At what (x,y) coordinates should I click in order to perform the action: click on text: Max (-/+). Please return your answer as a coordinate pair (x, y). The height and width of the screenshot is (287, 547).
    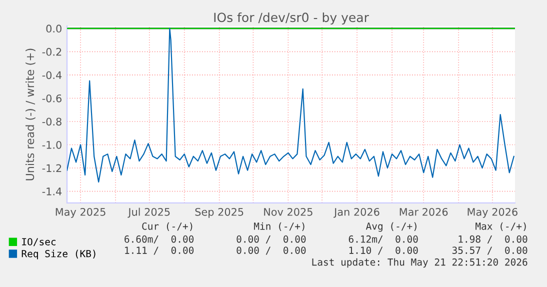
    Looking at the image, I should click on (501, 227).